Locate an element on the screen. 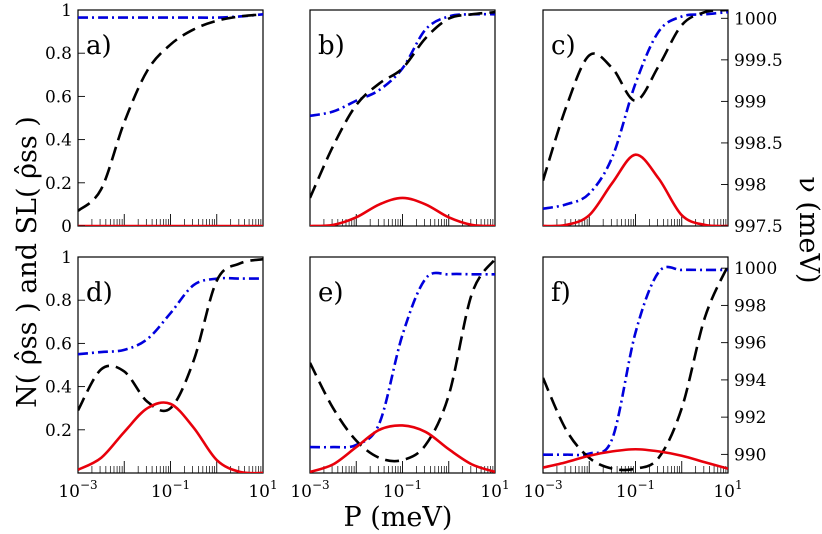  y-tick-label-right: 994 is located at coordinates (750, 381).